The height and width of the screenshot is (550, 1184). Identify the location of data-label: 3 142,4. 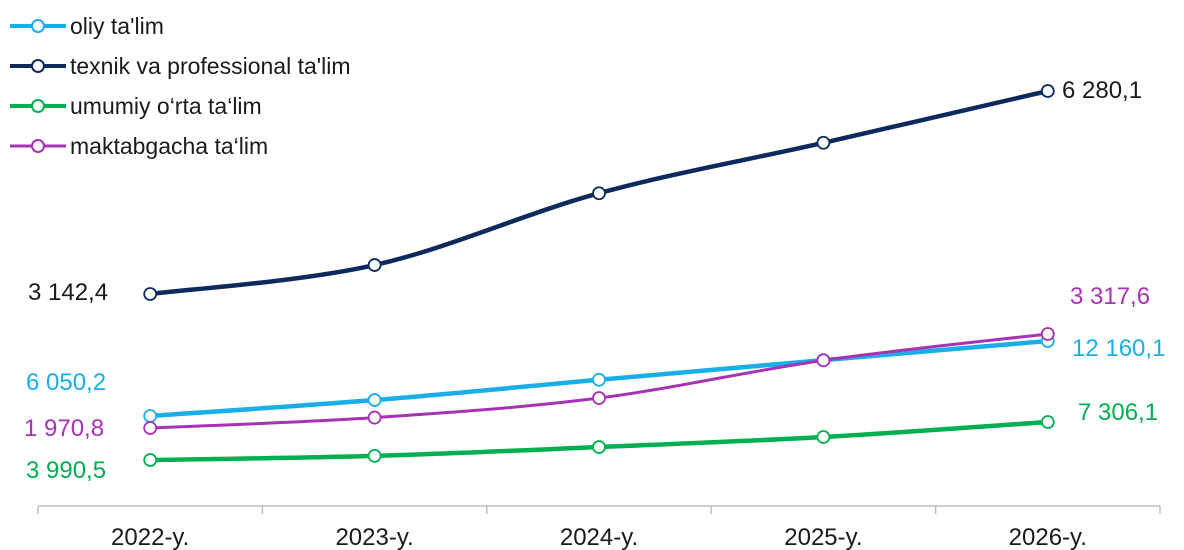
(68, 292).